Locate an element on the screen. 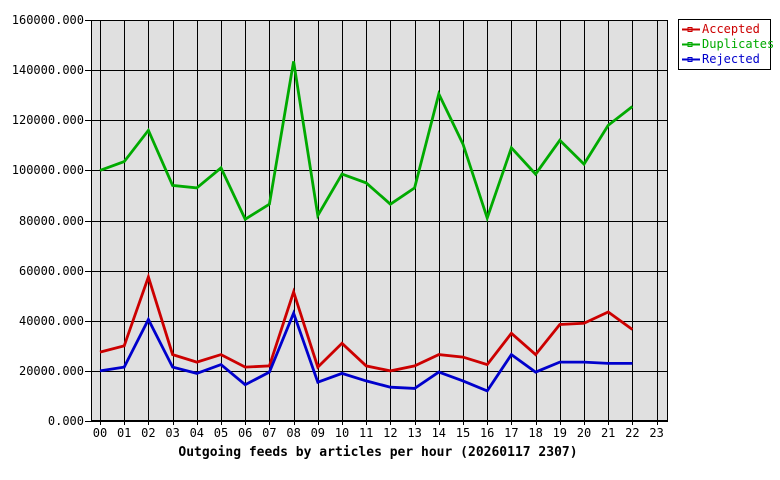  legend-item-duplicates: Duplicates is located at coordinates (728, 44).